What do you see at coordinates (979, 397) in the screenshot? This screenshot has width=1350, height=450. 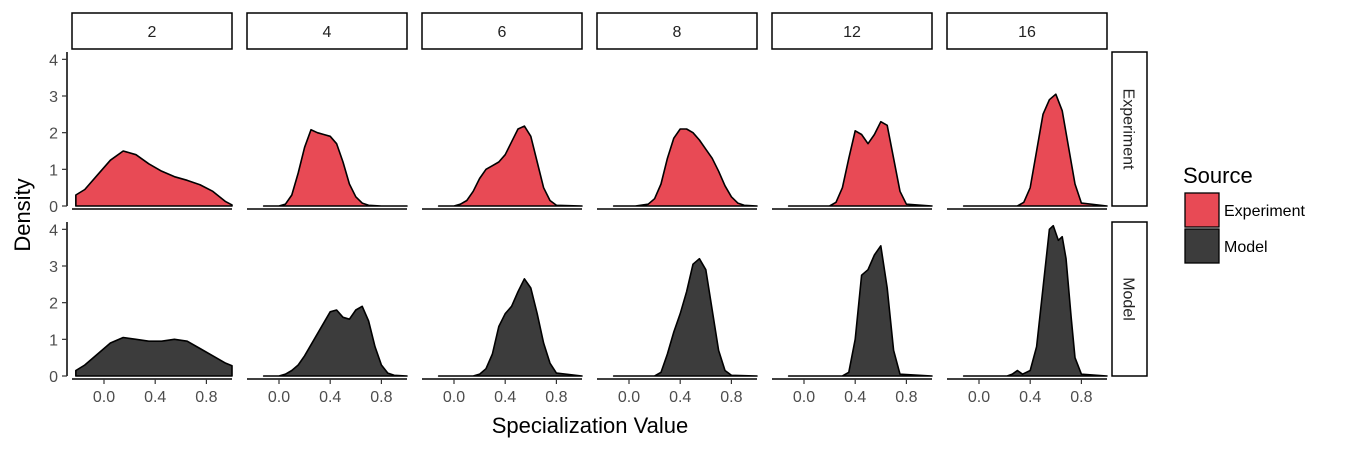 I see `x-tick-label-16-0.0: 0.0` at bounding box center [979, 397].